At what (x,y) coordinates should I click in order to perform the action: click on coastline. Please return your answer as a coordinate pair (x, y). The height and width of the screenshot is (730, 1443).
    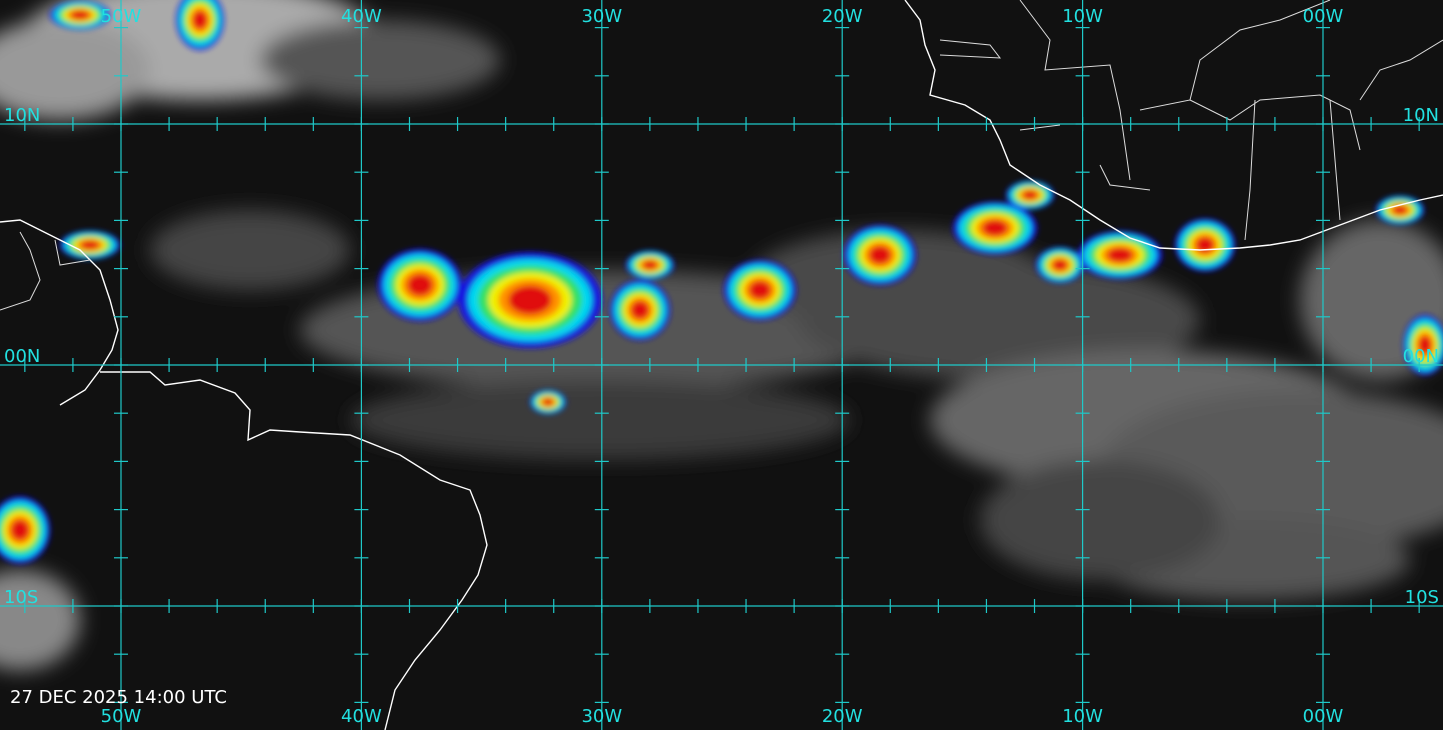
    Looking at the image, I should click on (1173, 125).